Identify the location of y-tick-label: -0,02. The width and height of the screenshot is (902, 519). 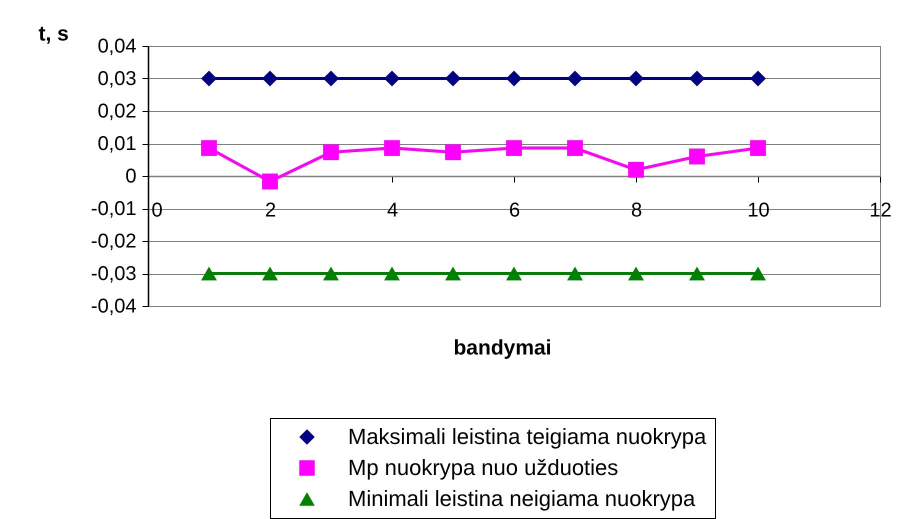
(113, 241).